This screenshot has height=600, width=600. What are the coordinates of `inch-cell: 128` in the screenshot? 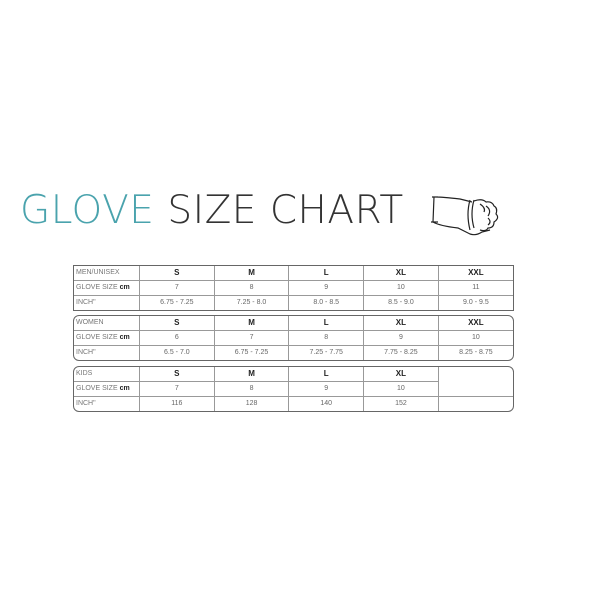 It's located at (251, 403).